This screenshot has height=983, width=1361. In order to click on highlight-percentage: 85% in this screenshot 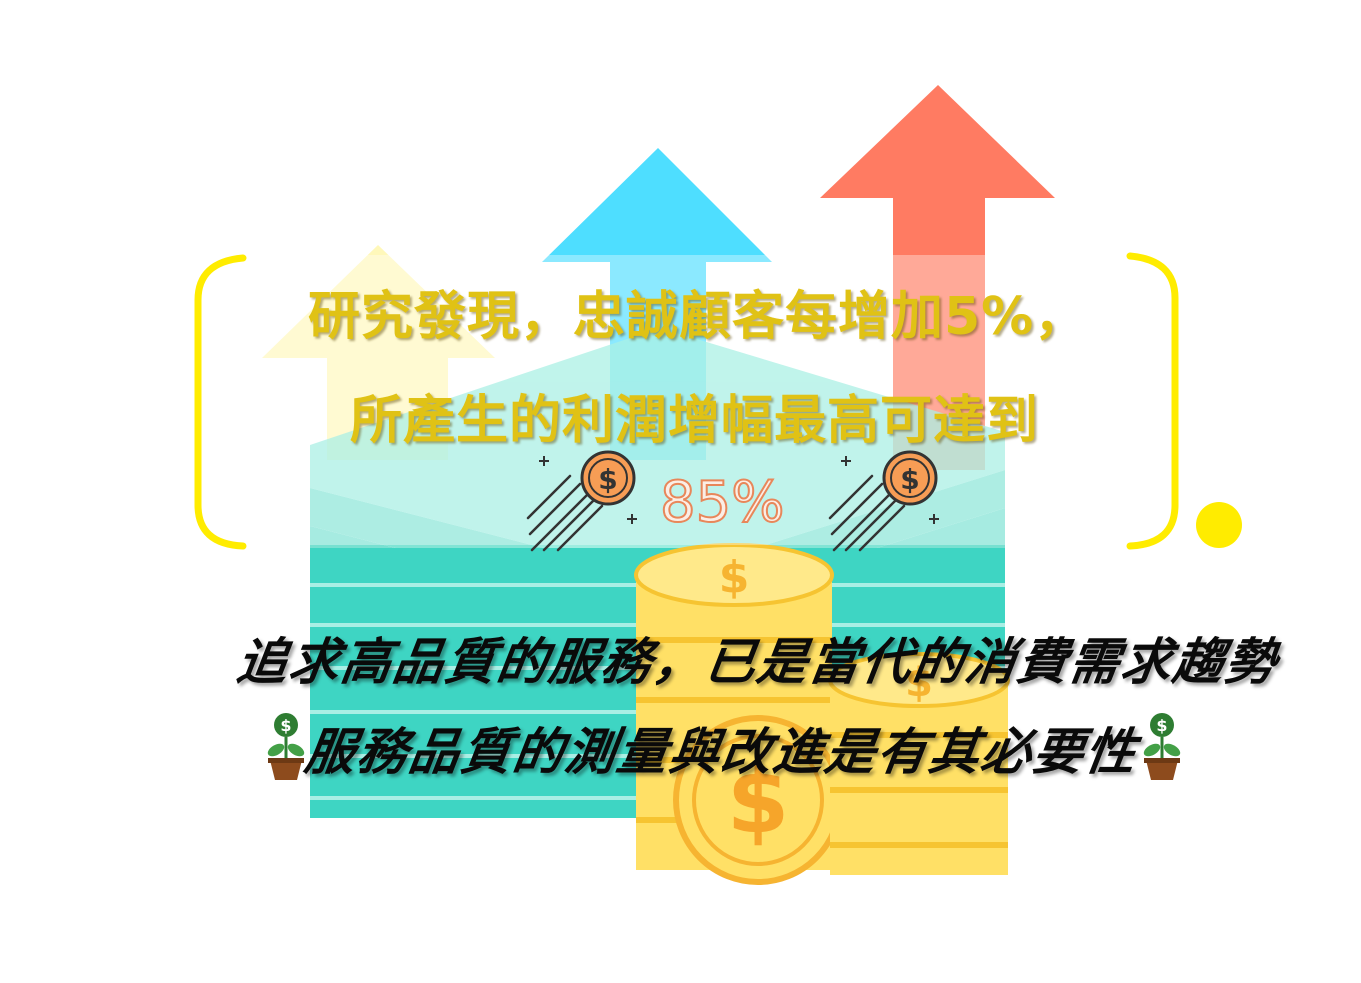, I will do `click(722, 502)`.